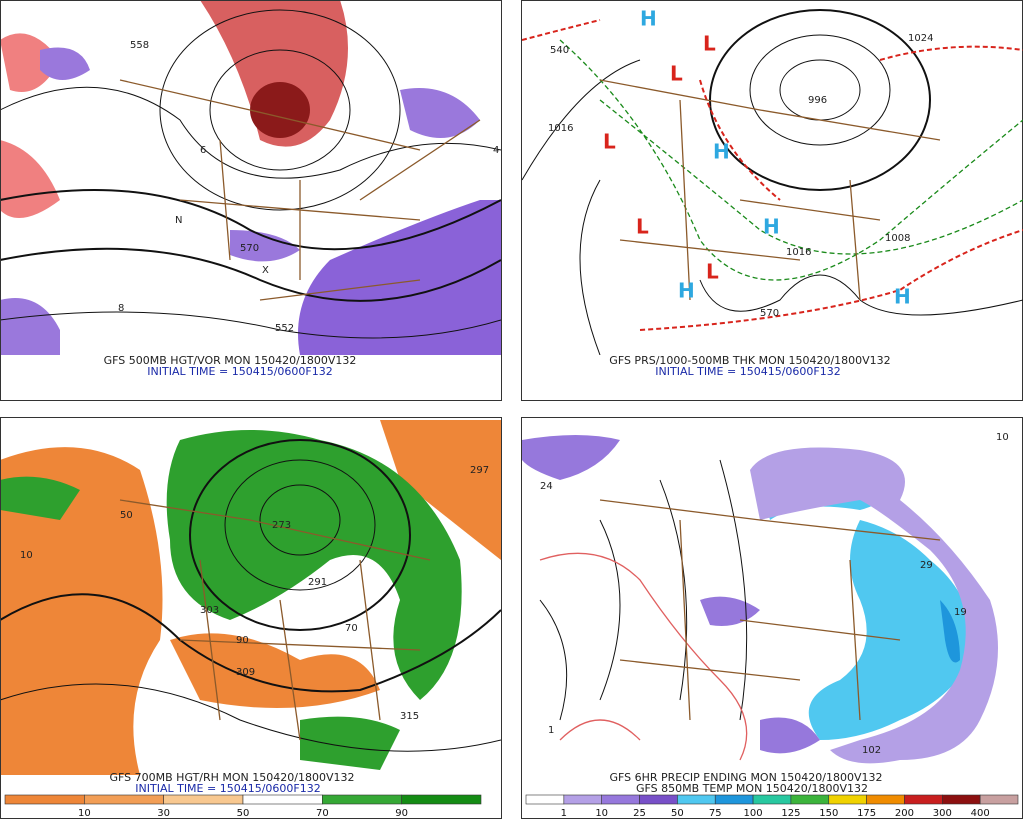 The width and height of the screenshot is (1024, 819). Describe the element at coordinates (203, 150) in the screenshot. I see `map-label: 6` at that location.